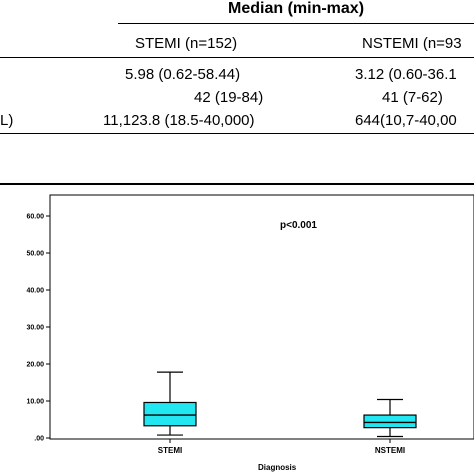 The width and height of the screenshot is (474, 474). Describe the element at coordinates (7, 120) in the screenshot. I see `table-row-3-label: L)` at that location.